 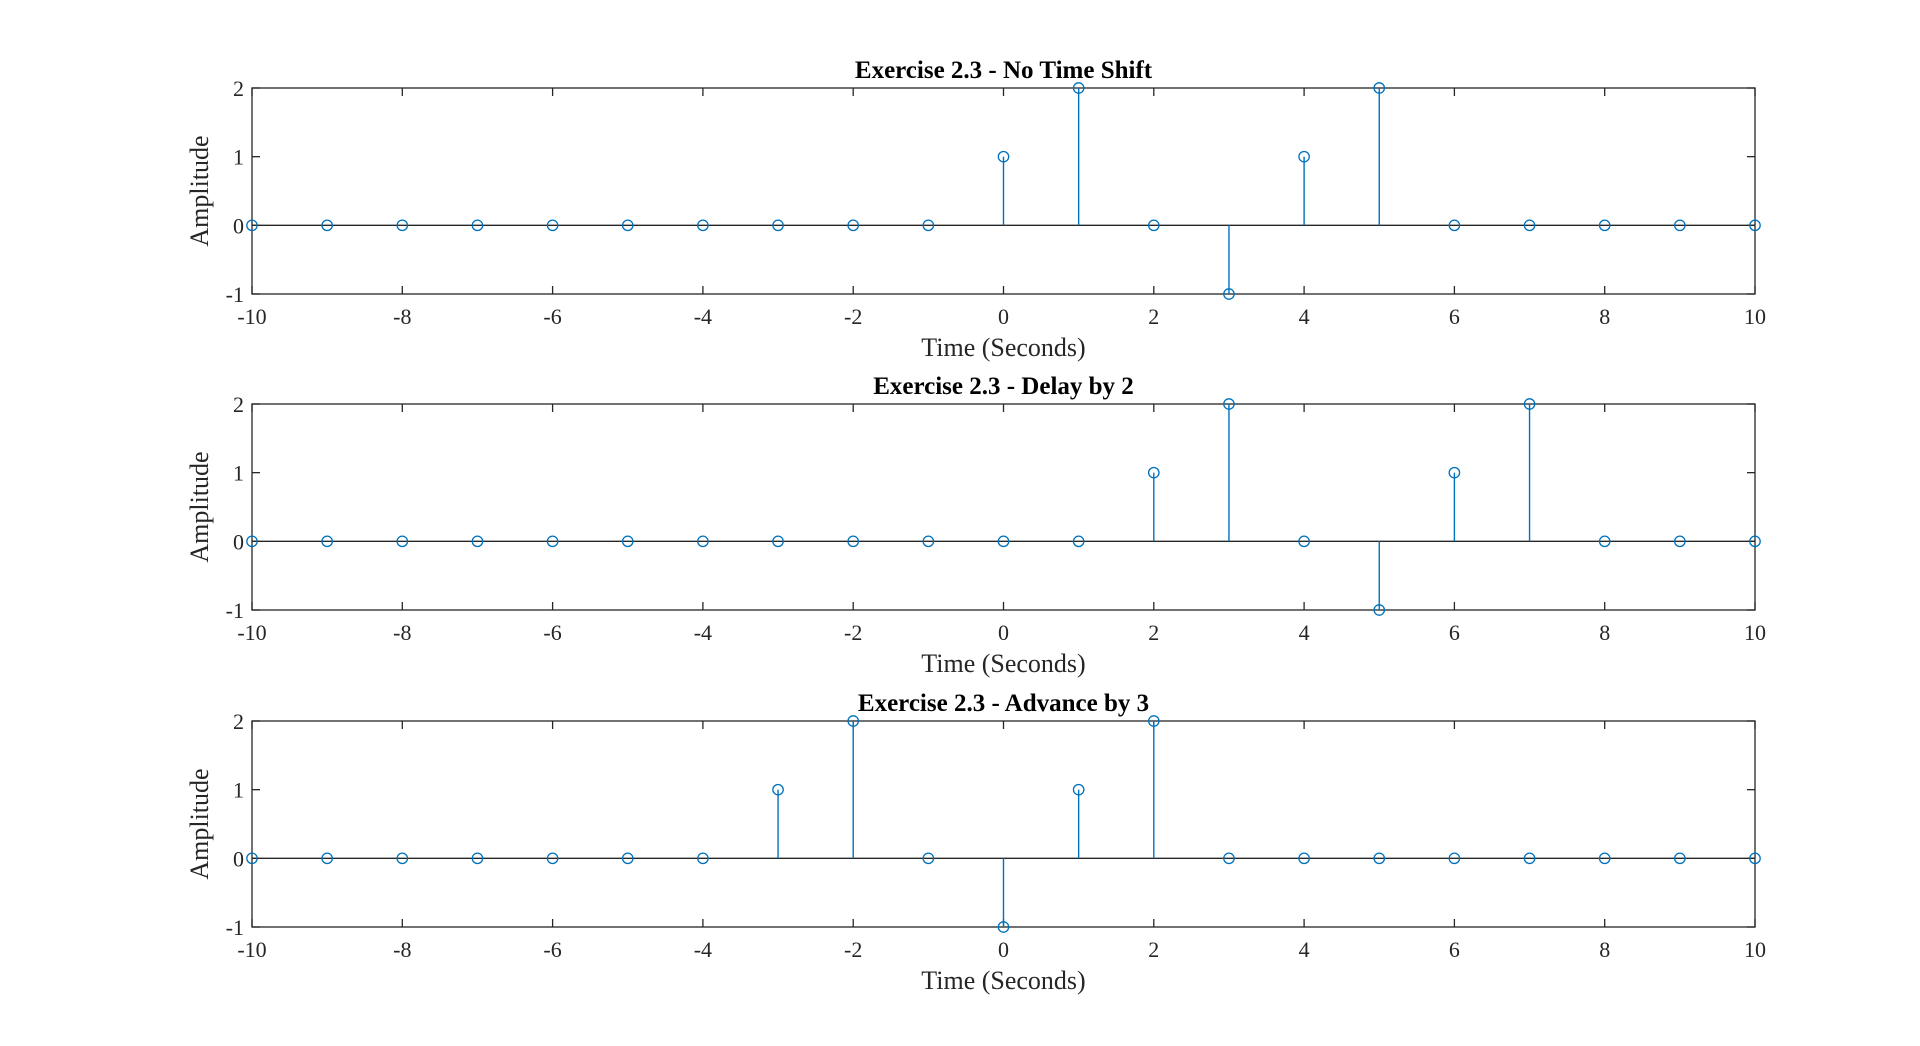 What do you see at coordinates (1003, 703) in the screenshot?
I see `plot-title: Exercise 2.3 - Advance by 3` at bounding box center [1003, 703].